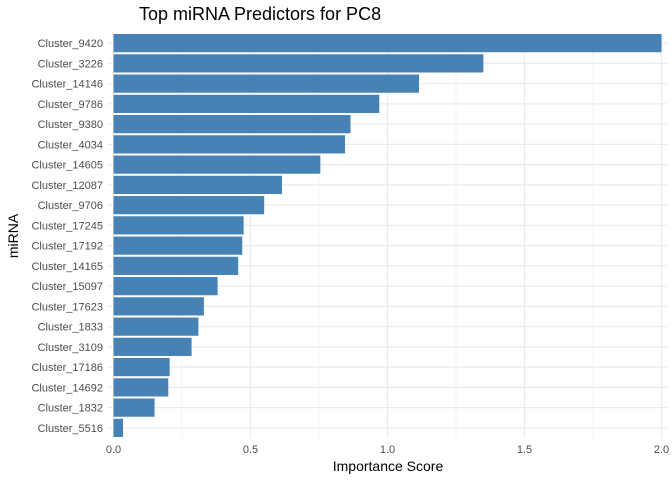 This screenshot has width=672, height=485. I want to click on y-tick-label: Cluster_17186, so click(67, 368).